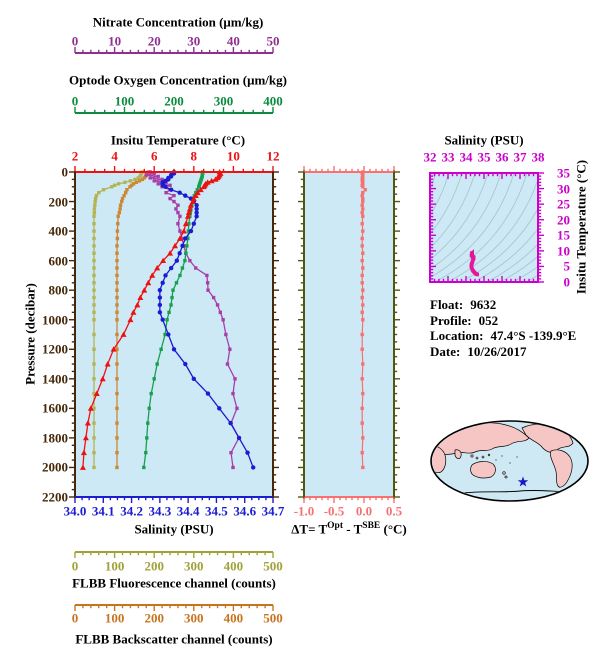  What do you see at coordinates (484, 140) in the screenshot?
I see `ts-salinity-axis-title: Salinity (PSU)` at bounding box center [484, 140].